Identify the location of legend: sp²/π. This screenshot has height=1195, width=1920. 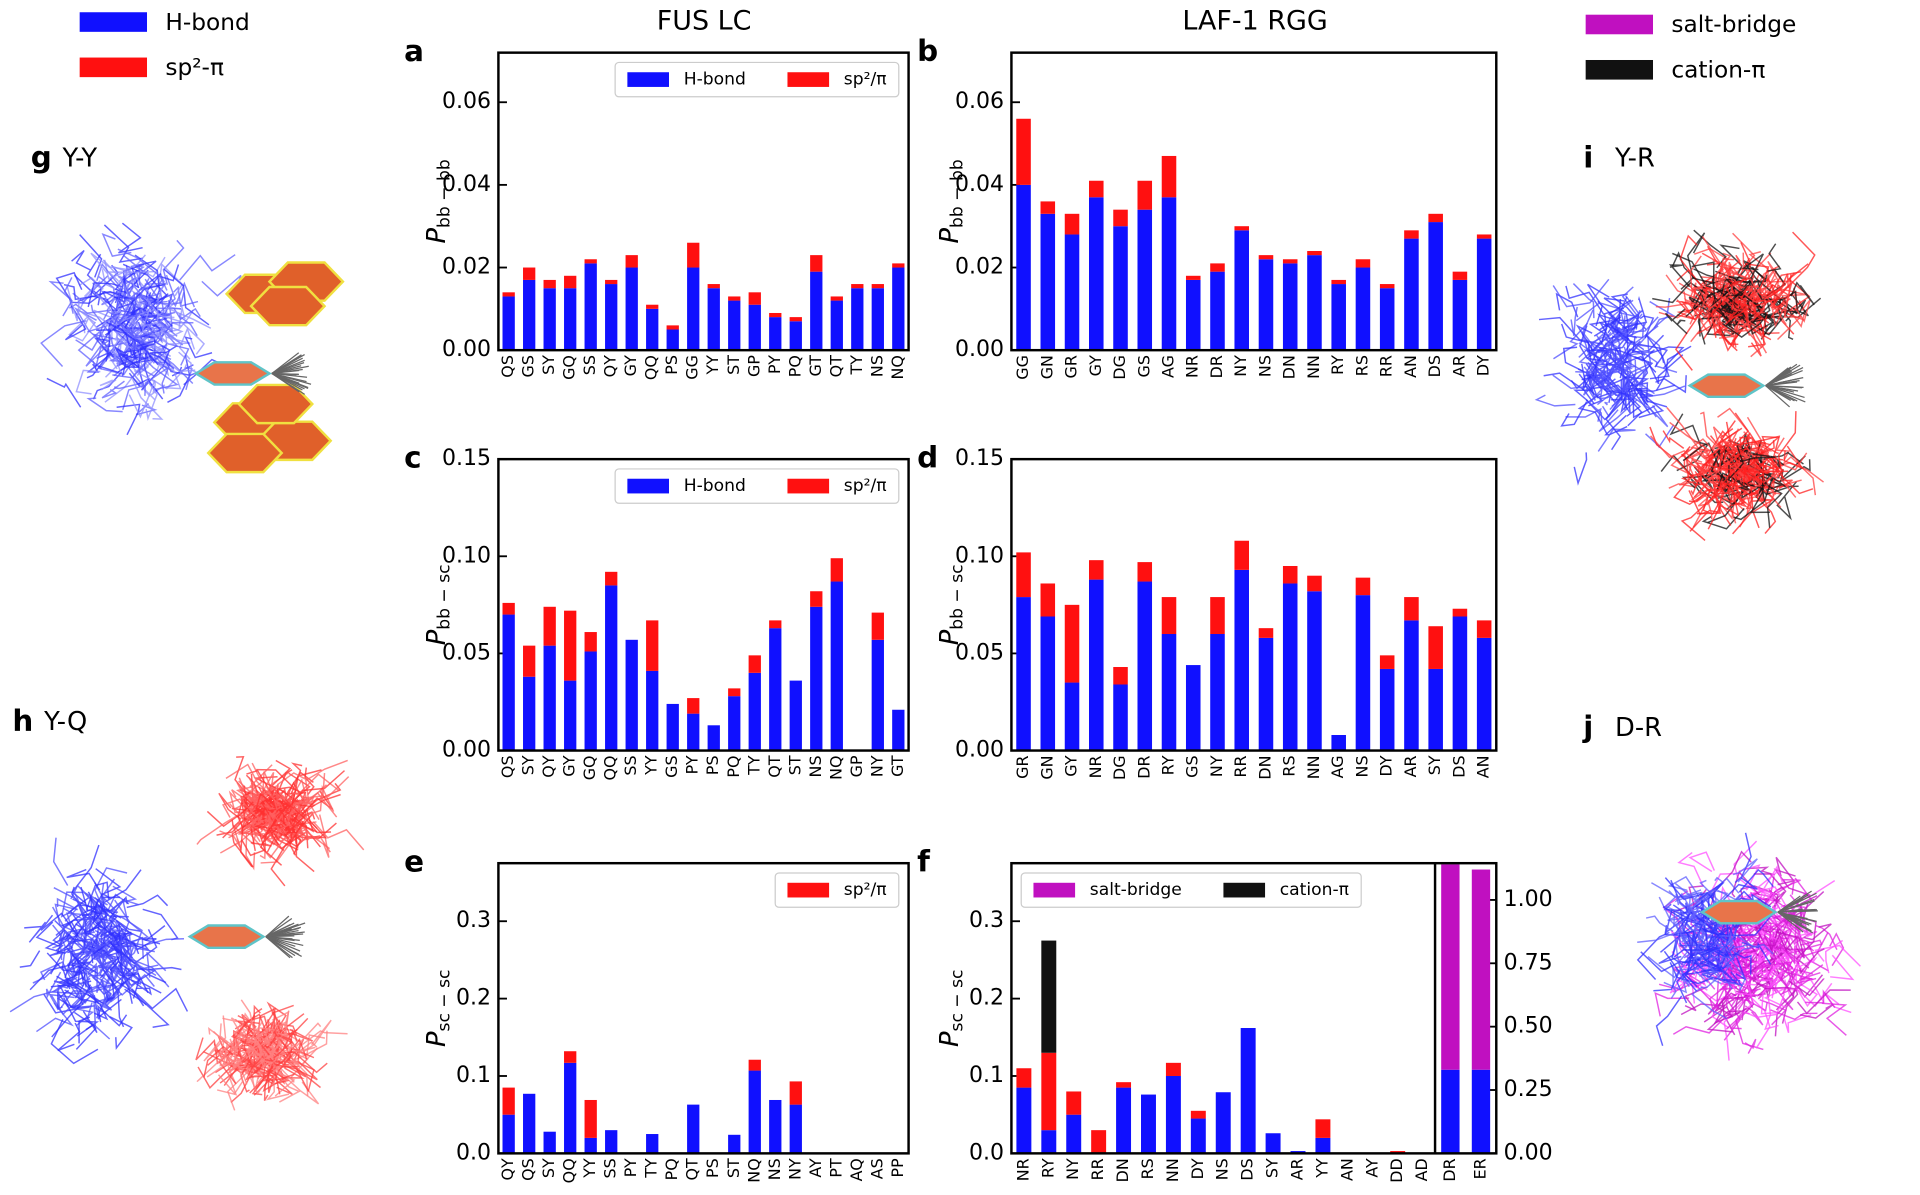
(837, 890).